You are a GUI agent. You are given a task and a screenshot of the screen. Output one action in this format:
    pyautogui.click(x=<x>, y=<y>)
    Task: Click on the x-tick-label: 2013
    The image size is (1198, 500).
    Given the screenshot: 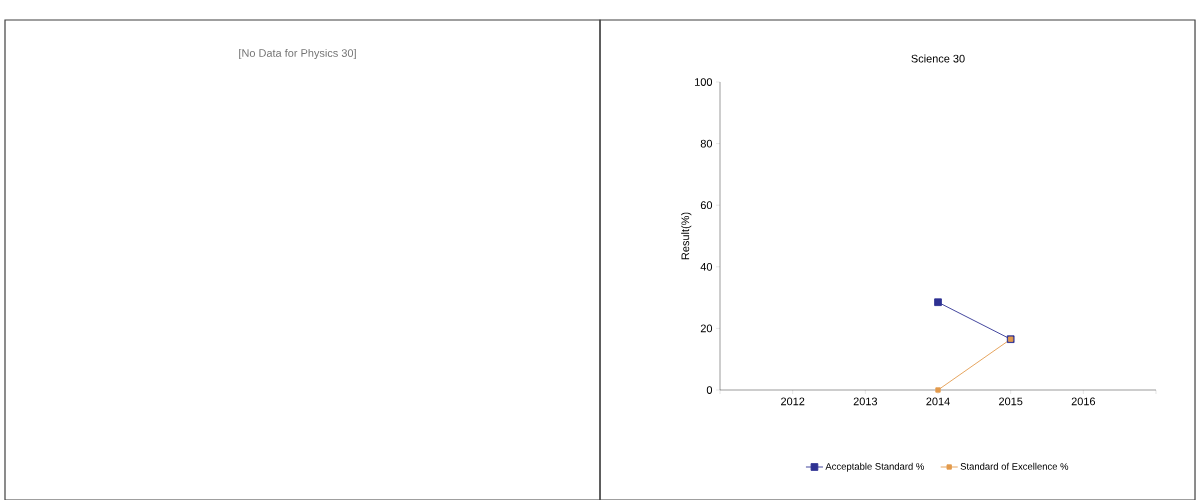 What is the action you would take?
    pyautogui.click(x=865, y=401)
    